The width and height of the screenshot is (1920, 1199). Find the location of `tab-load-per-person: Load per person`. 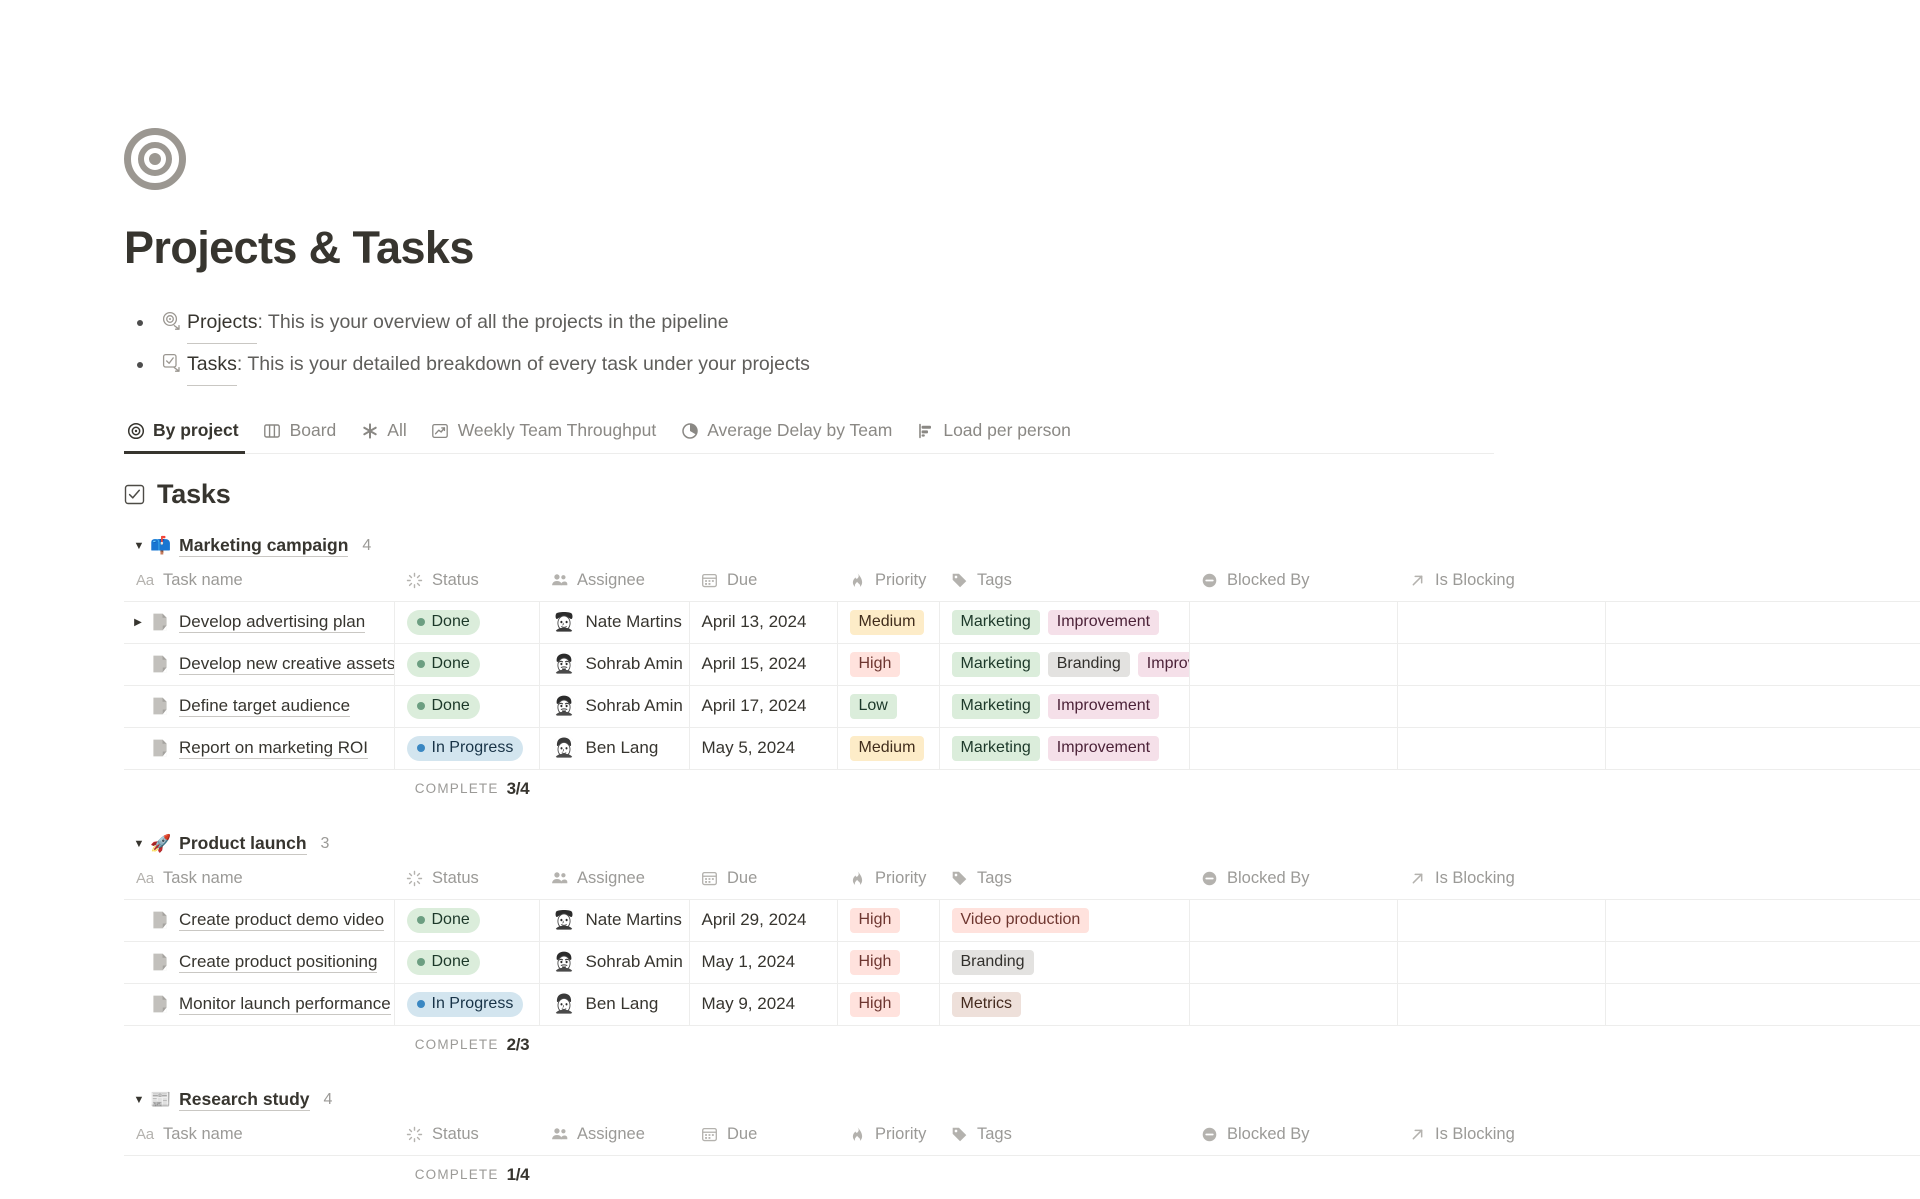

tab-load-per-person: Load per person is located at coordinates (993, 431).